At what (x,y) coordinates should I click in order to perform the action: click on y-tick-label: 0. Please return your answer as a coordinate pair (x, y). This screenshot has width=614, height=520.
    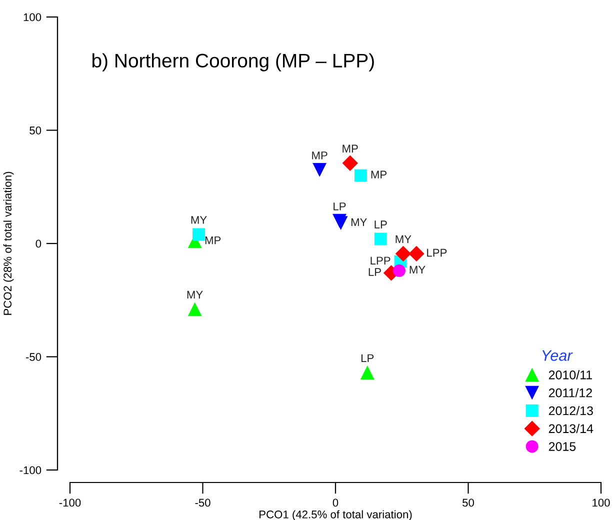
    Looking at the image, I should click on (39, 244).